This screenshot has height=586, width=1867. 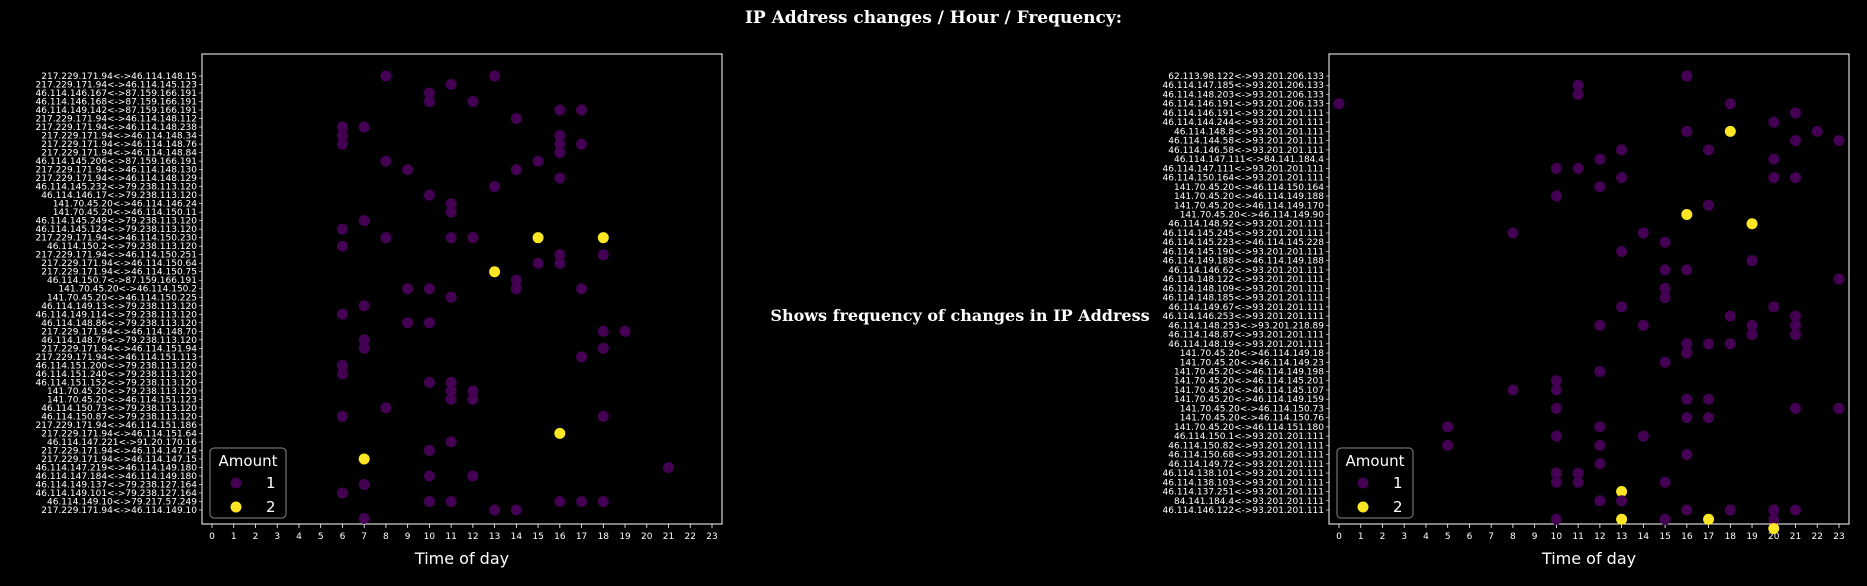 What do you see at coordinates (119, 154) in the screenshot?
I see `y-tick-label: 217.229.171.94<->46.114.148.84` at bounding box center [119, 154].